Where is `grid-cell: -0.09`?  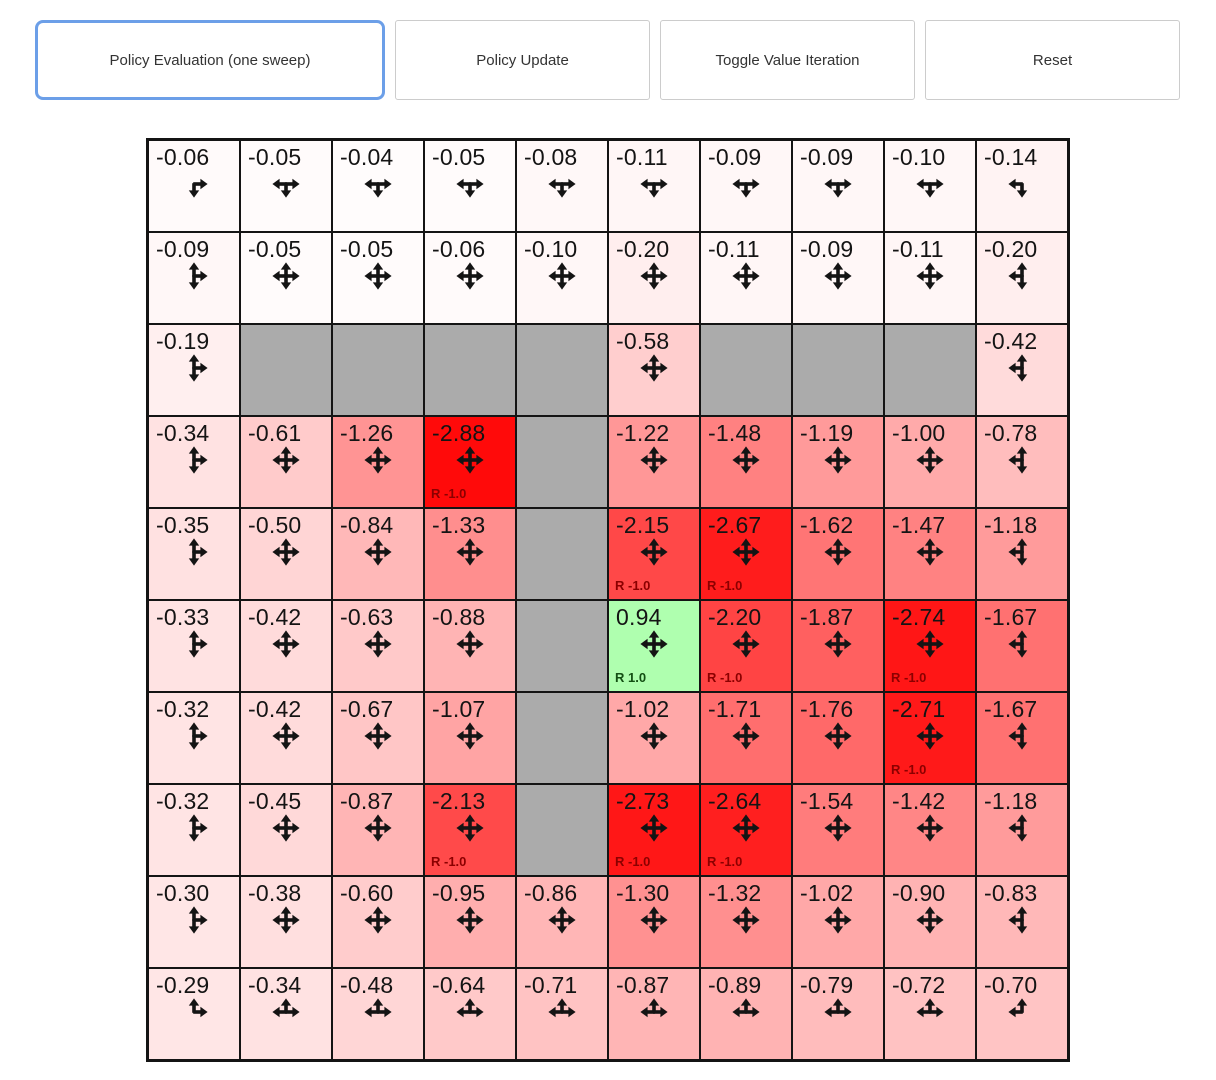 grid-cell: -0.09 is located at coordinates (746, 186).